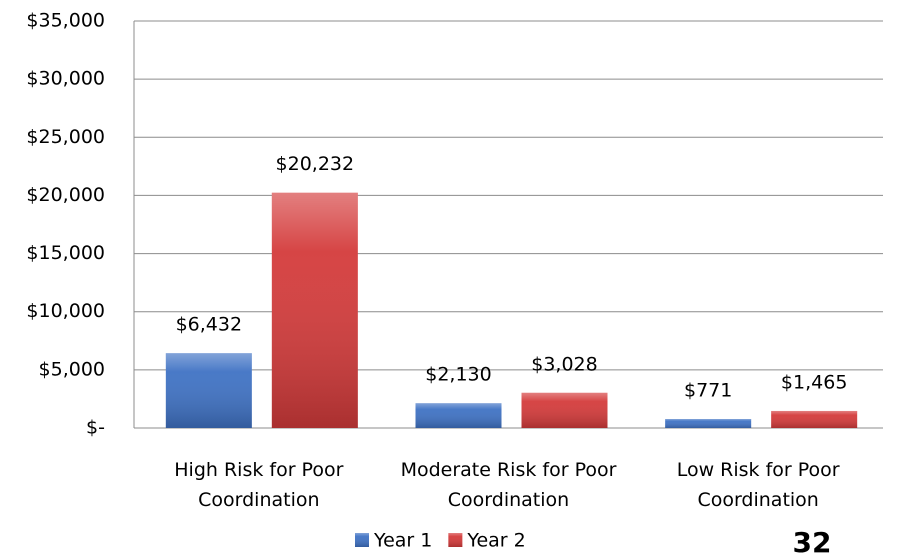  What do you see at coordinates (65, 195) in the screenshot?
I see `y-tick-label: $20,000` at bounding box center [65, 195].